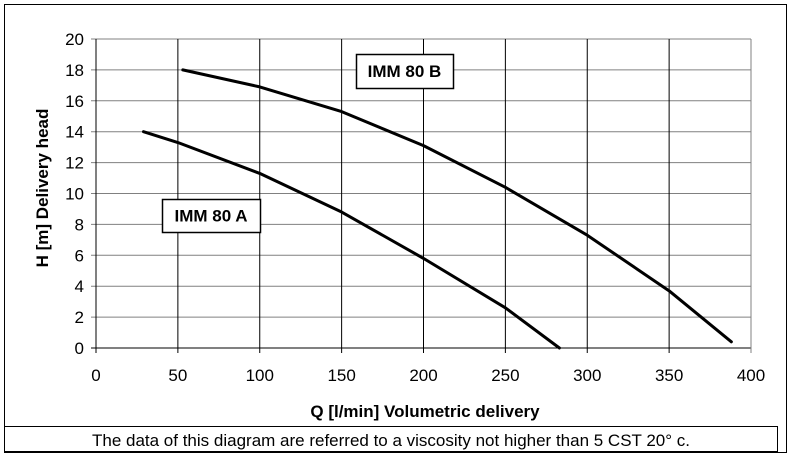 This screenshot has height=457, width=792. I want to click on y-tick-label: 20, so click(74, 39).